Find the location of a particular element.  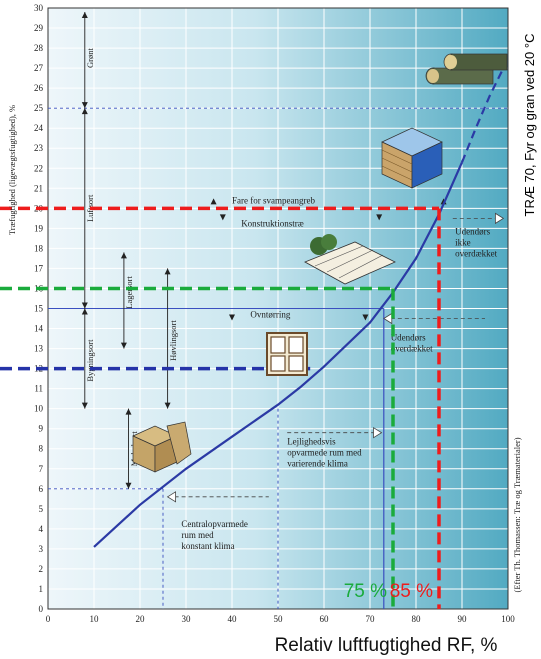

range-bygningsort-head-up is located at coordinates (84, 311).